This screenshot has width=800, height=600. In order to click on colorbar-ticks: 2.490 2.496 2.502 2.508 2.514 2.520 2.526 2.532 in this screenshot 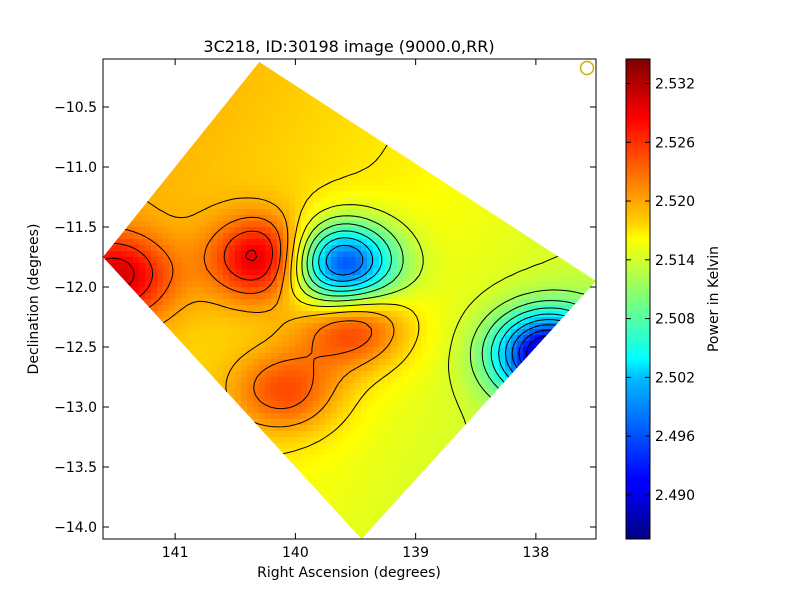, I will do `click(660, 290)`.